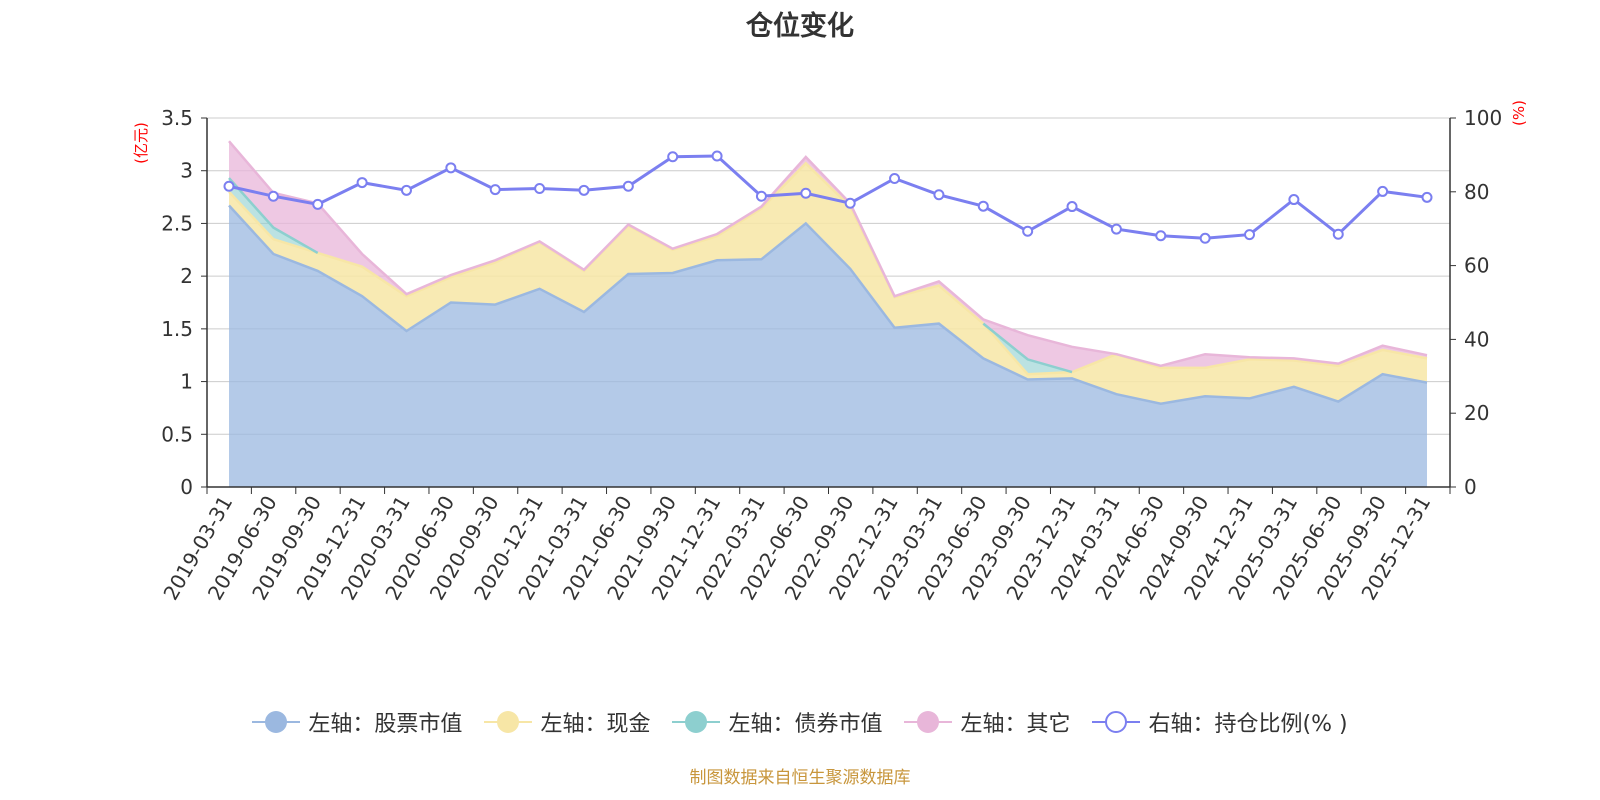 The width and height of the screenshot is (1600, 800). Describe the element at coordinates (186, 171) in the screenshot. I see `left-tick-label: 3` at that location.